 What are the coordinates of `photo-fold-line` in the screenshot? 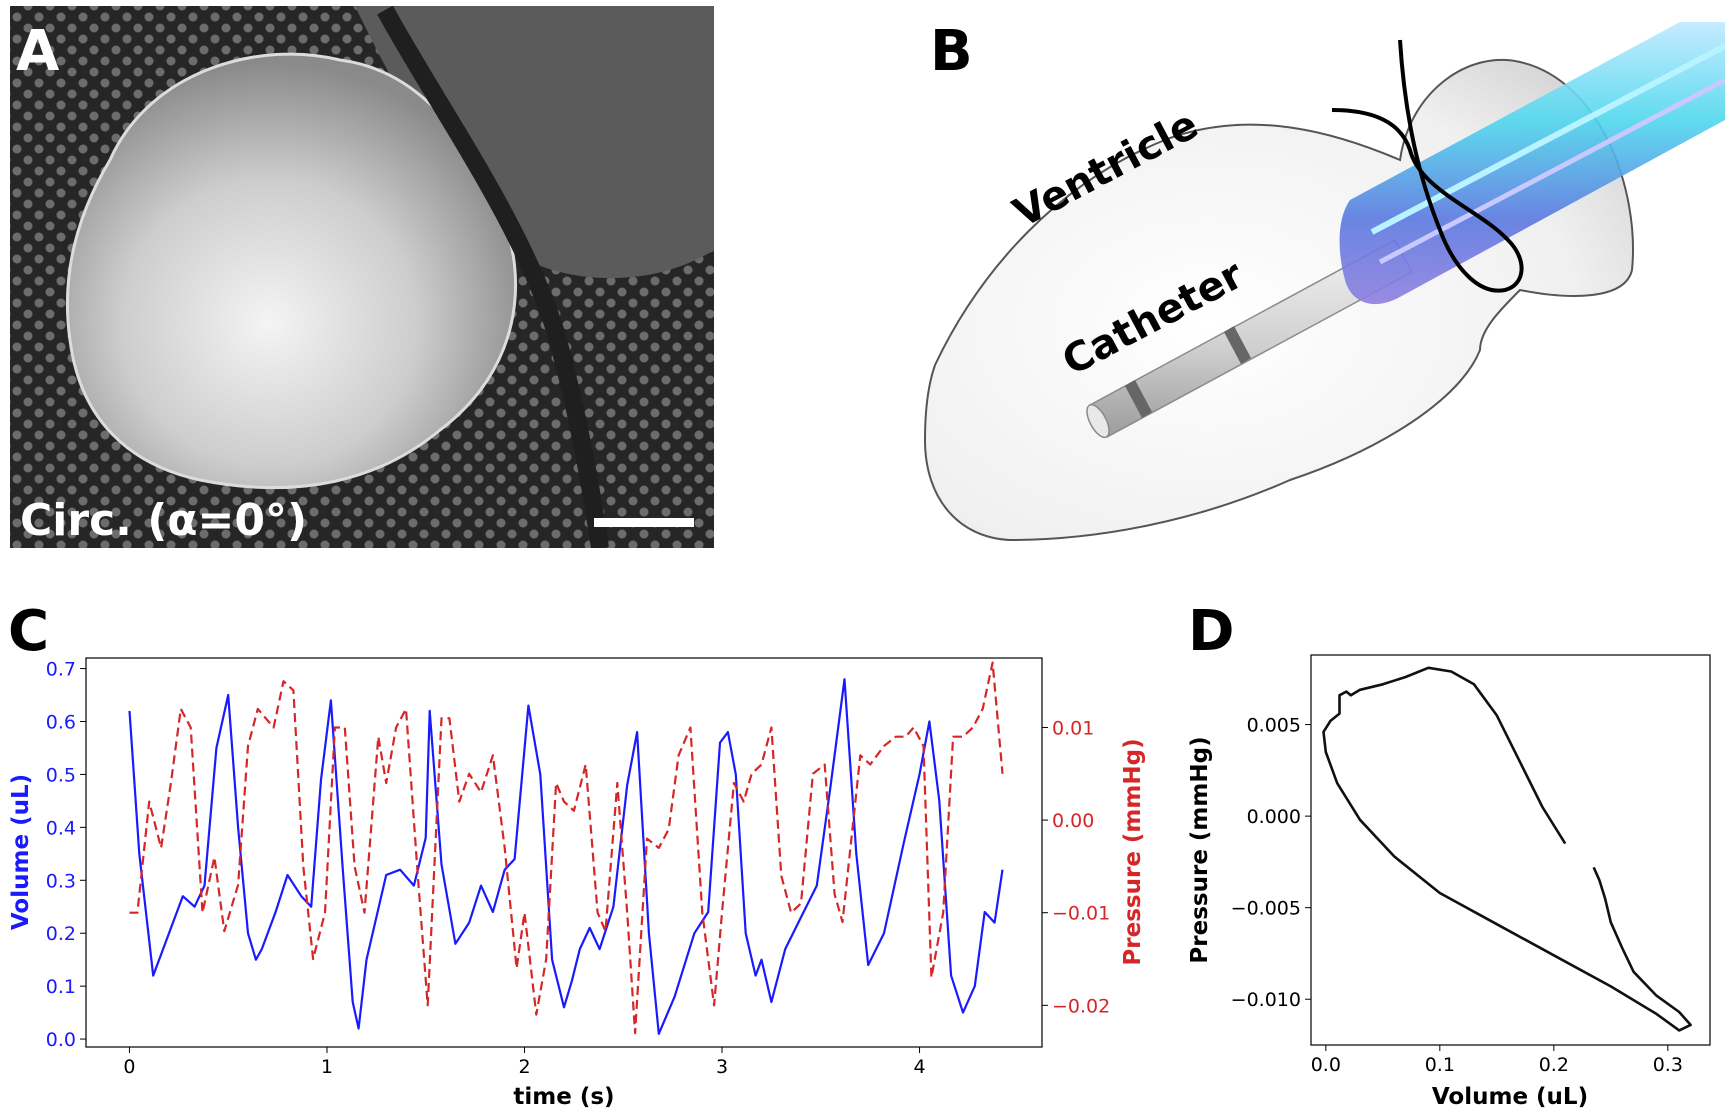 It's located at (493, 277).